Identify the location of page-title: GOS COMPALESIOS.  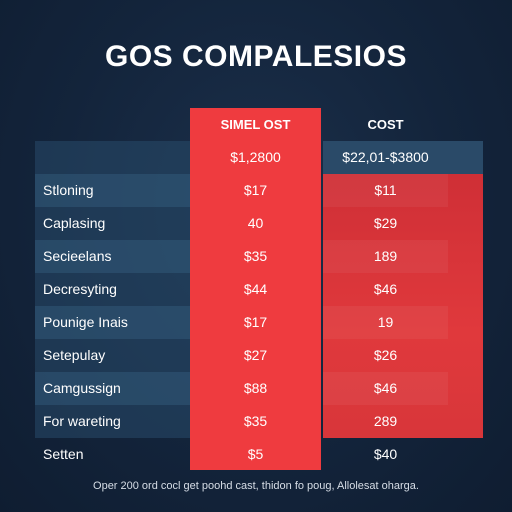
(256, 56).